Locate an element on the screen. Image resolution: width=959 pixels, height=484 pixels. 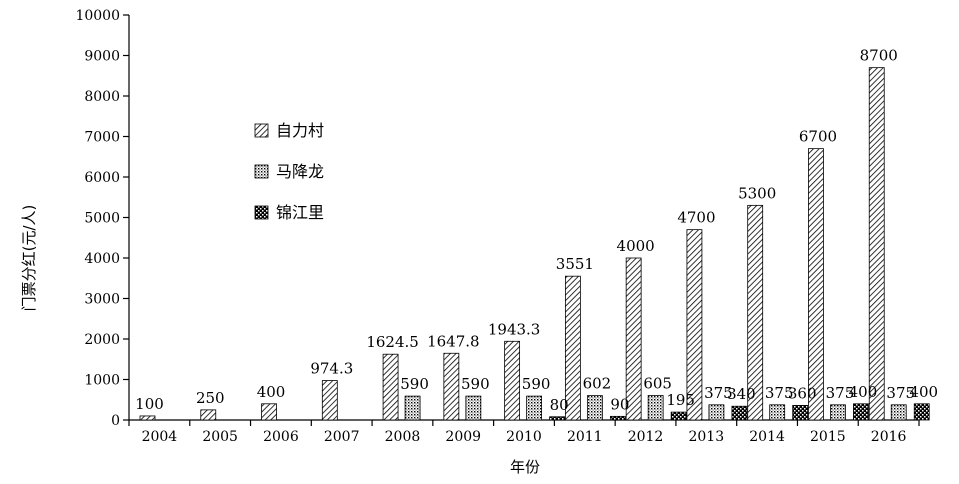
bar-series1-2011 is located at coordinates (594, 408).